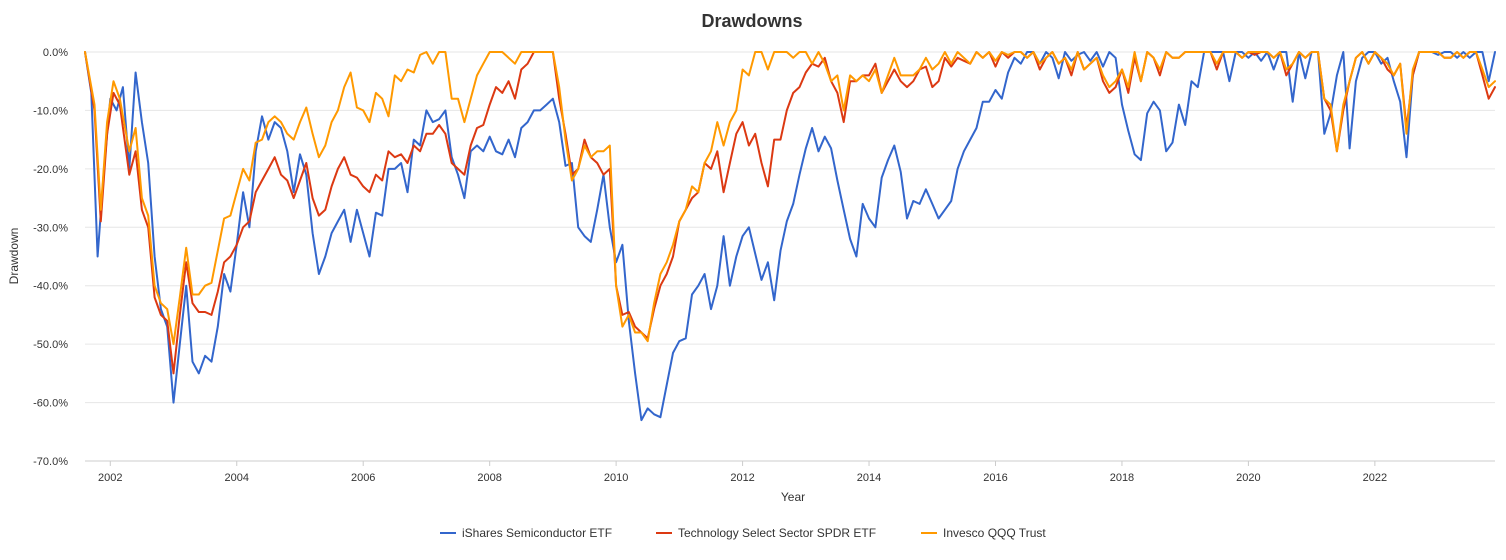 Image resolution: width=1506 pixels, height=560 pixels. I want to click on x-tick-label: 2006, so click(363, 478).